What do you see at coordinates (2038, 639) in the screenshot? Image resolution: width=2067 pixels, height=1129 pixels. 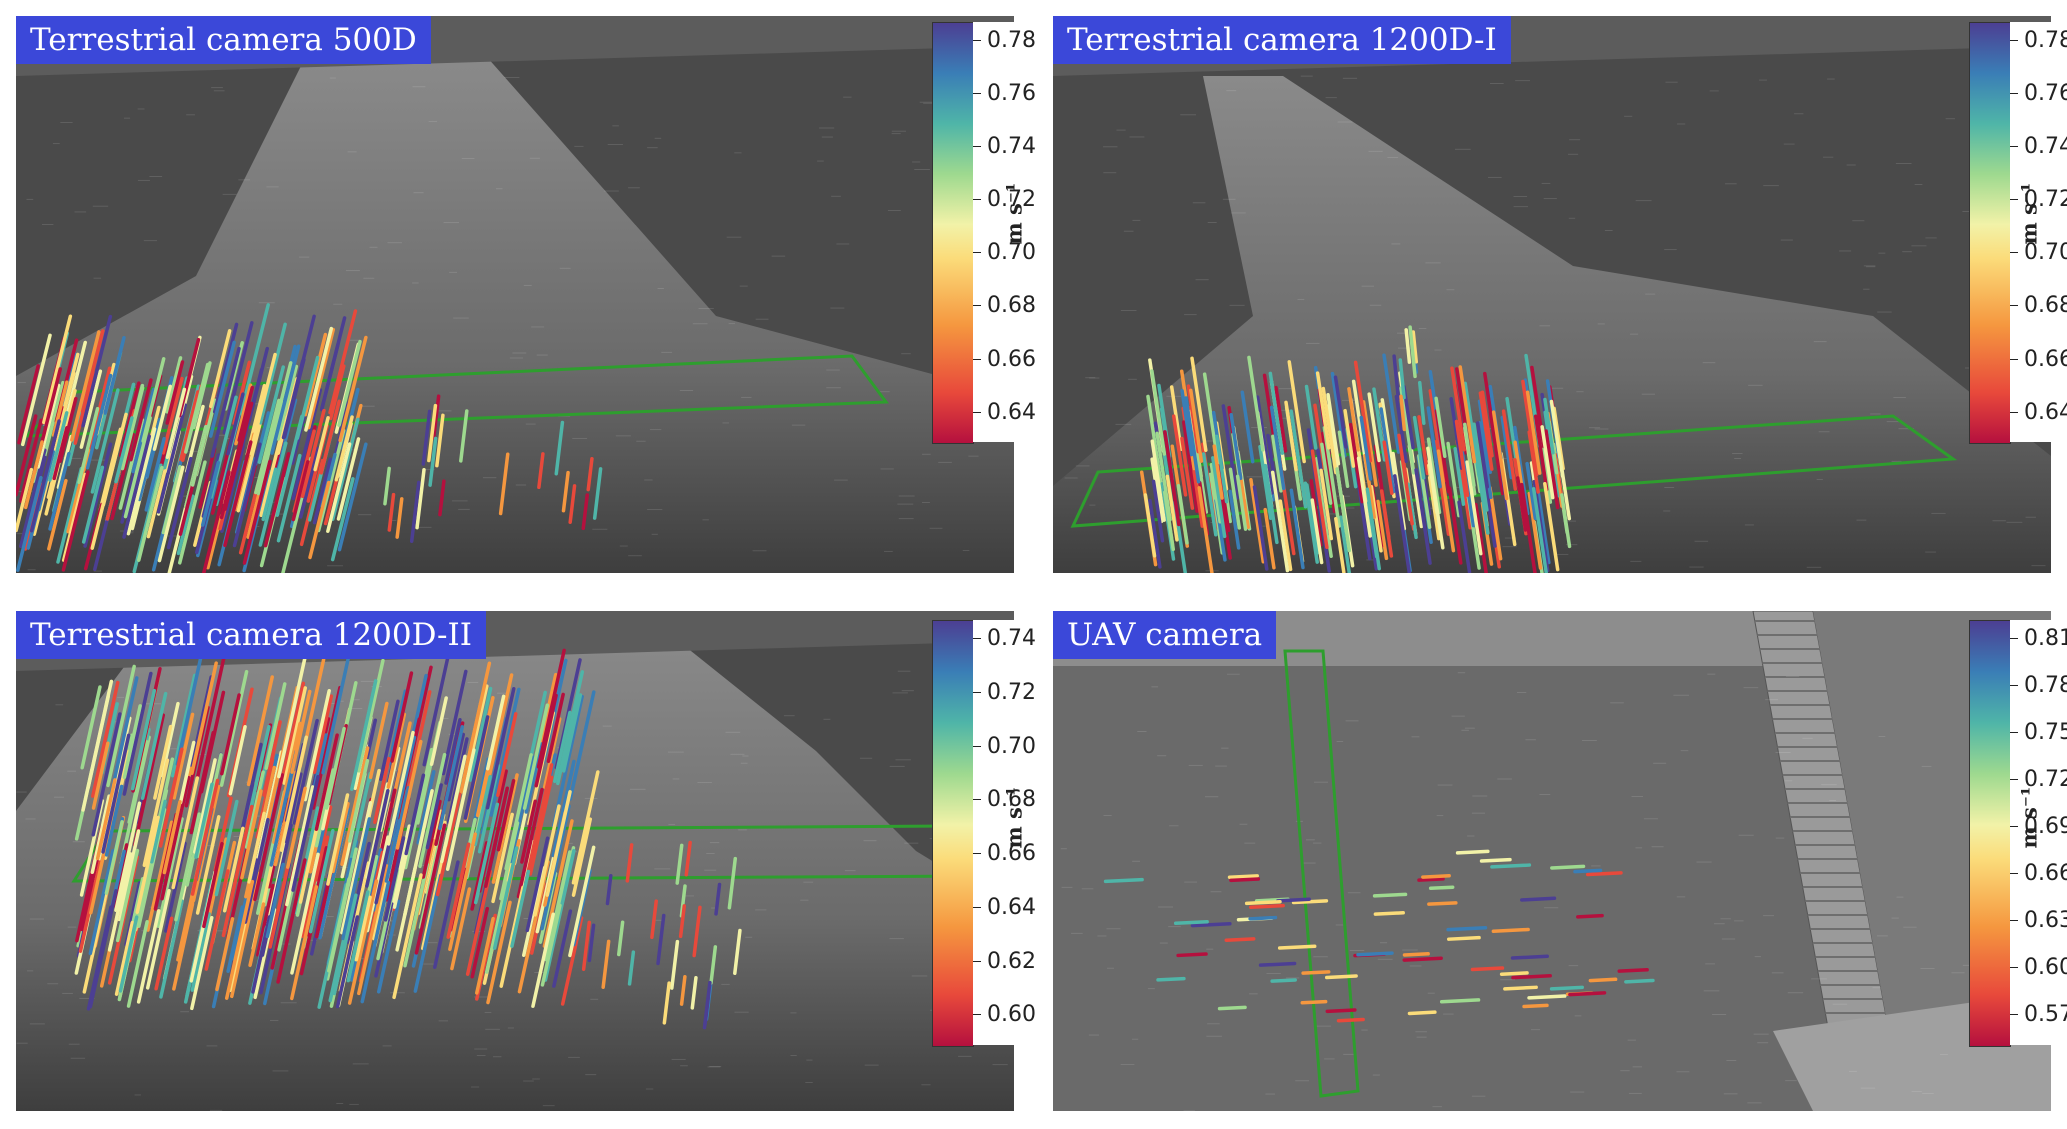 I see `colorbar-tick: 0.81` at bounding box center [2038, 639].